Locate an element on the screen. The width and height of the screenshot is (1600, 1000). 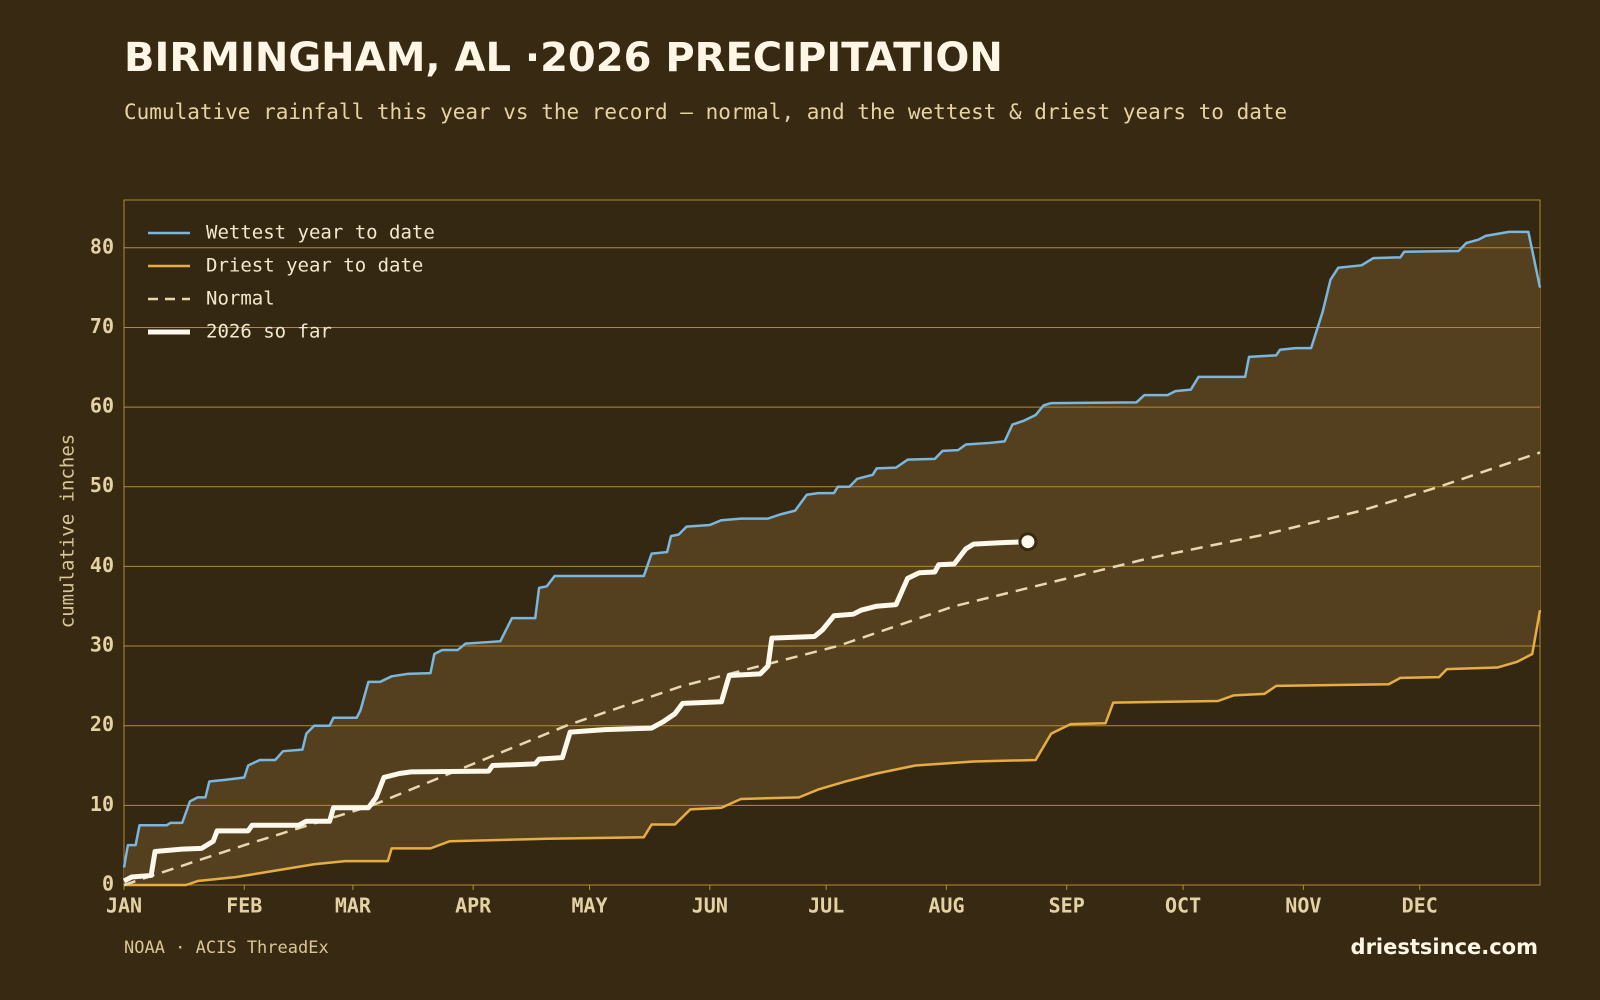
y-axis-label: cumulative inches is located at coordinates (68, 531).